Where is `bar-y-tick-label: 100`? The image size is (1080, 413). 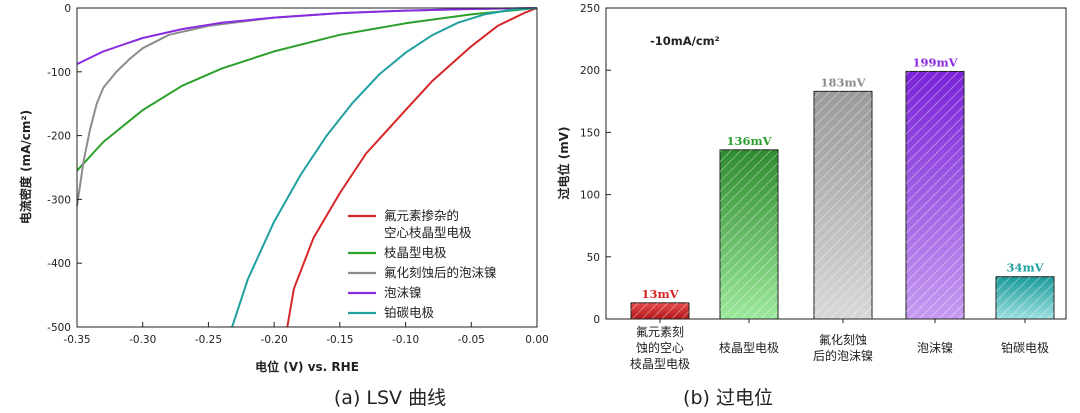 bar-y-tick-label: 100 is located at coordinates (590, 196).